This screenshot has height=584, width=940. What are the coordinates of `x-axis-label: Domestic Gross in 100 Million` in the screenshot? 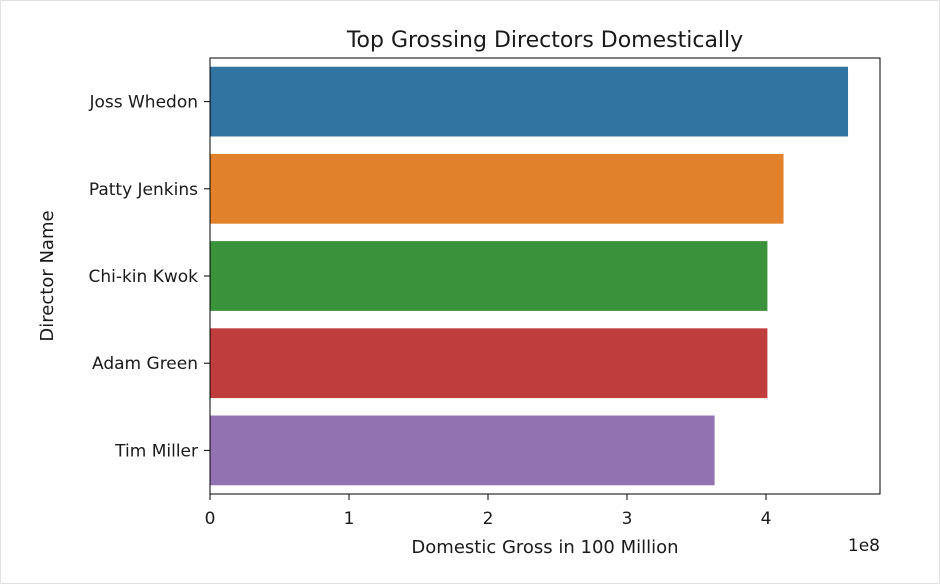 It's located at (544, 547).